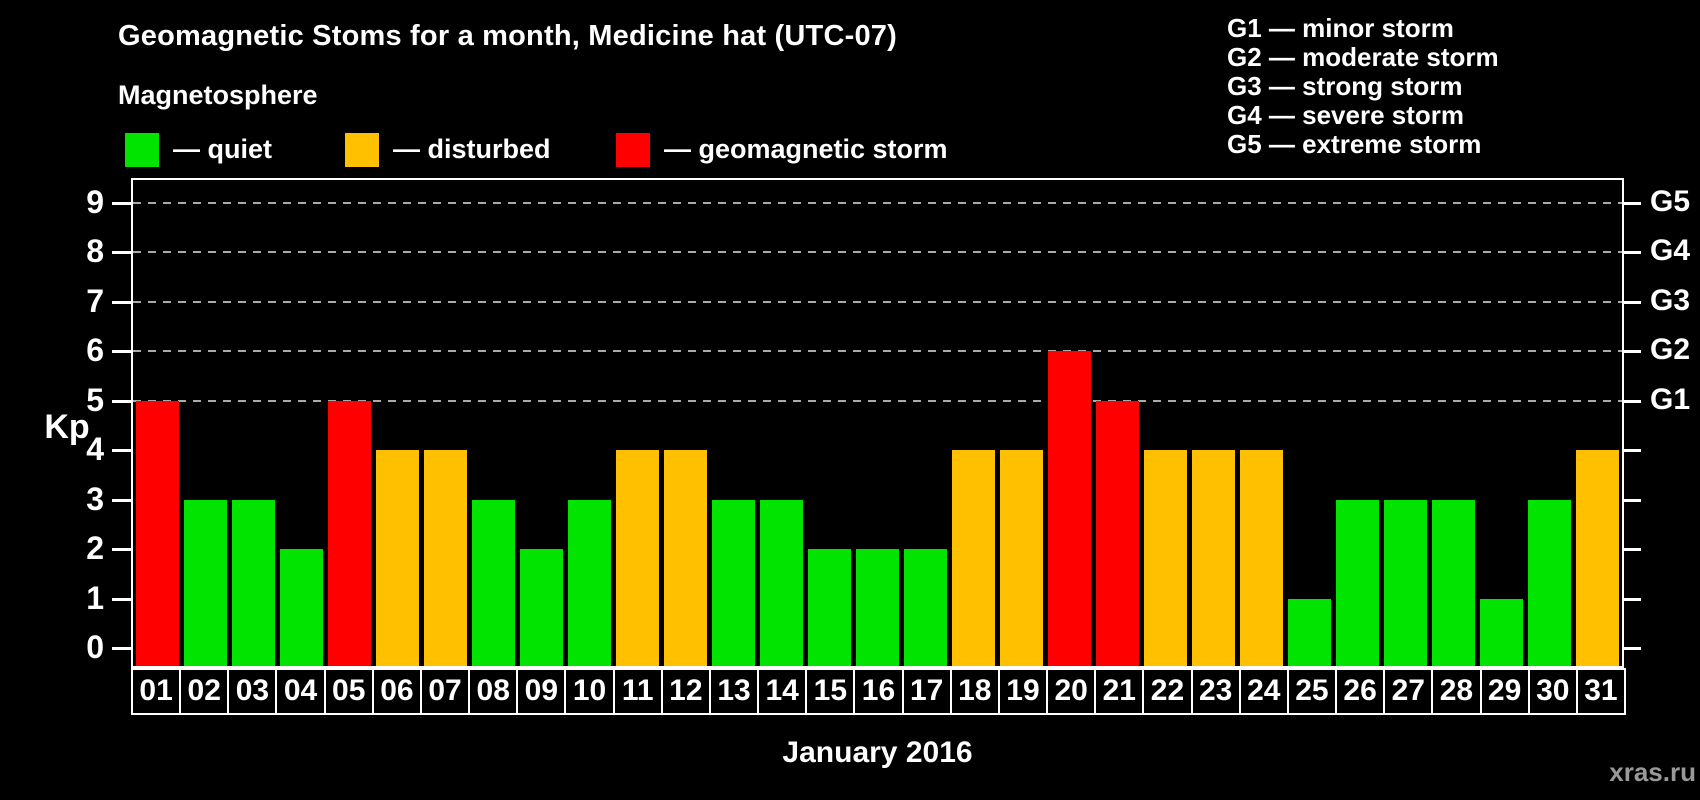 The image size is (1700, 800). Describe the element at coordinates (637, 691) in the screenshot. I see `day-label-11: 11` at that location.